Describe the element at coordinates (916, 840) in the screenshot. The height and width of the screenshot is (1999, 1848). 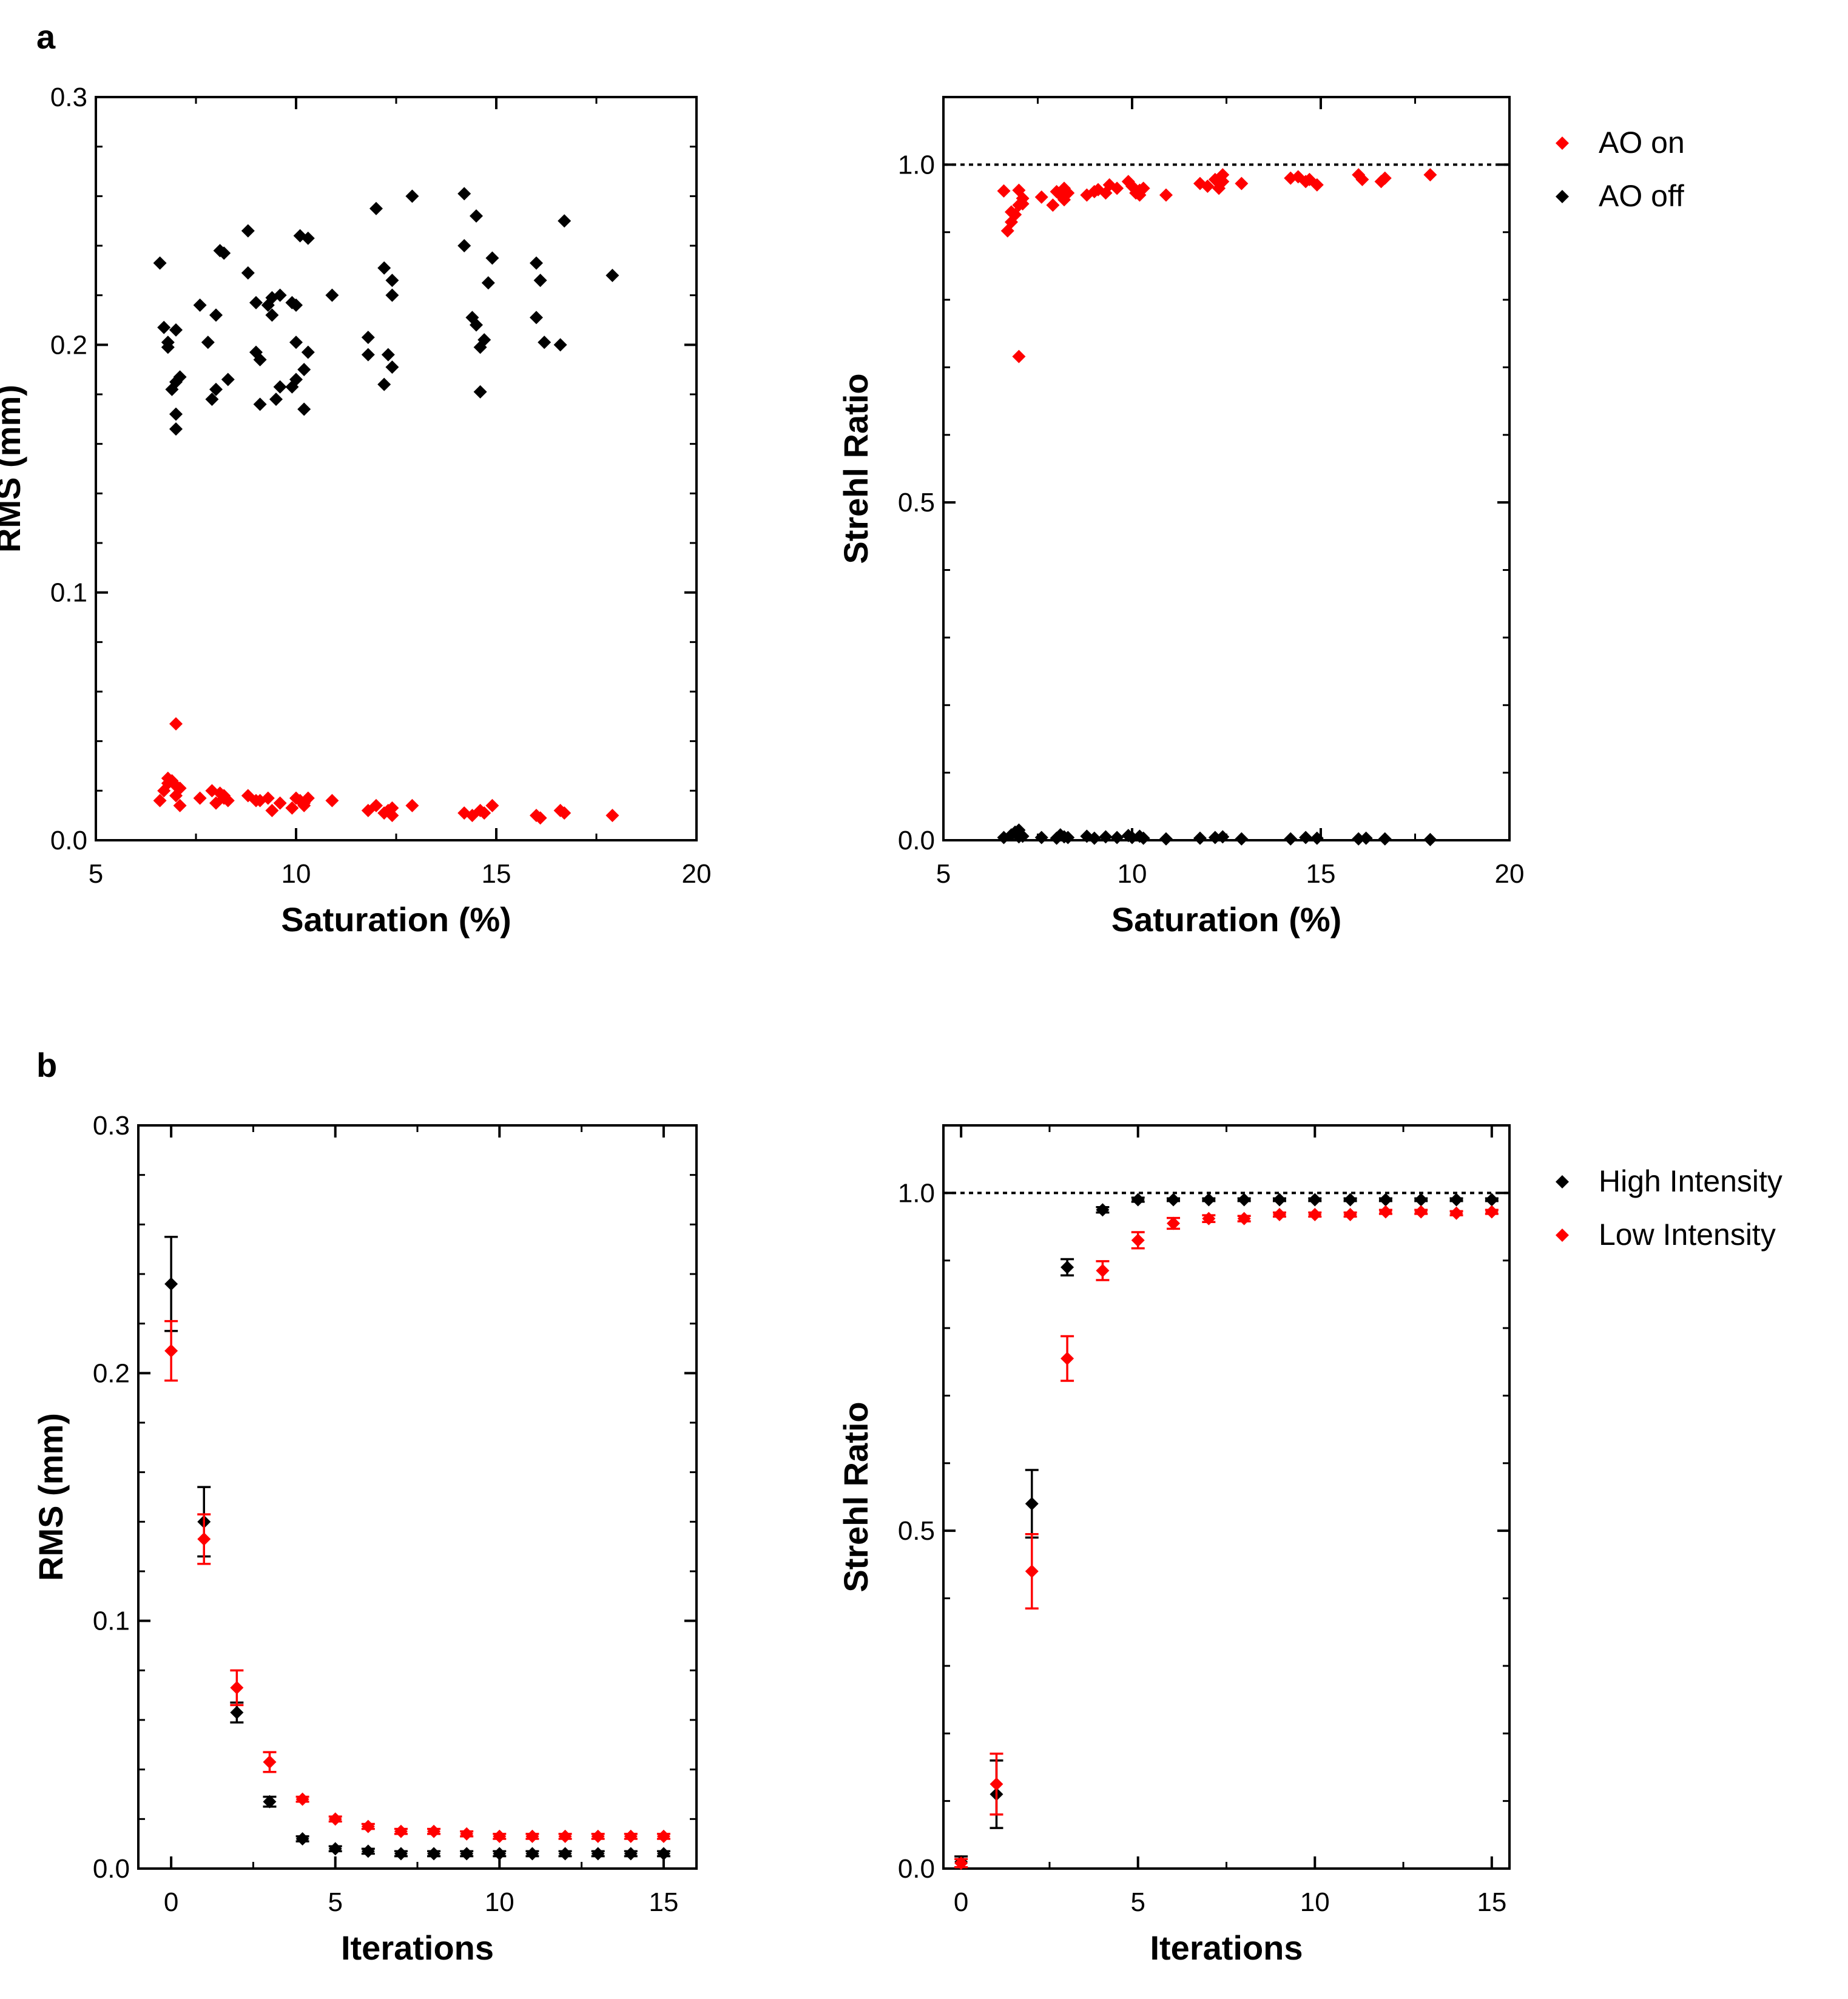
I see `y-tick-label: 0.0` at that location.